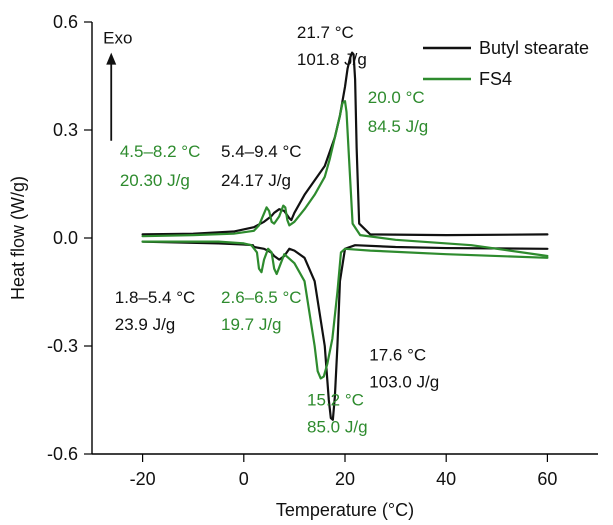 This screenshot has width=613, height=525. What do you see at coordinates (111, 58) in the screenshot?
I see `exo-arrow-head` at bounding box center [111, 58].